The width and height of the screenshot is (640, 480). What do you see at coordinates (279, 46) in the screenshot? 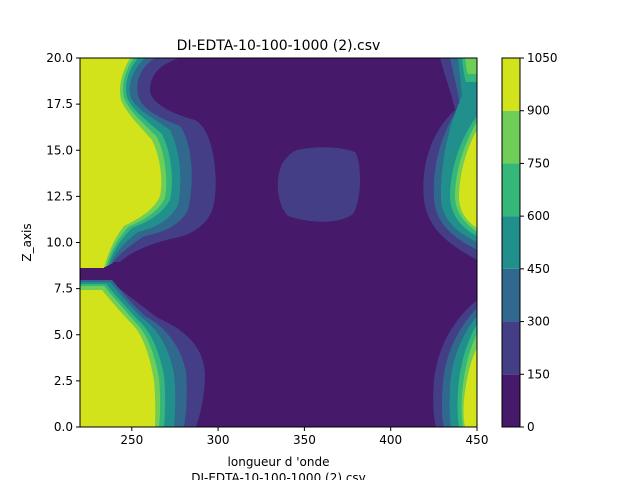
I see `chart-title: DI-EDTA-10-100-1000 (2).csv` at bounding box center [279, 46].